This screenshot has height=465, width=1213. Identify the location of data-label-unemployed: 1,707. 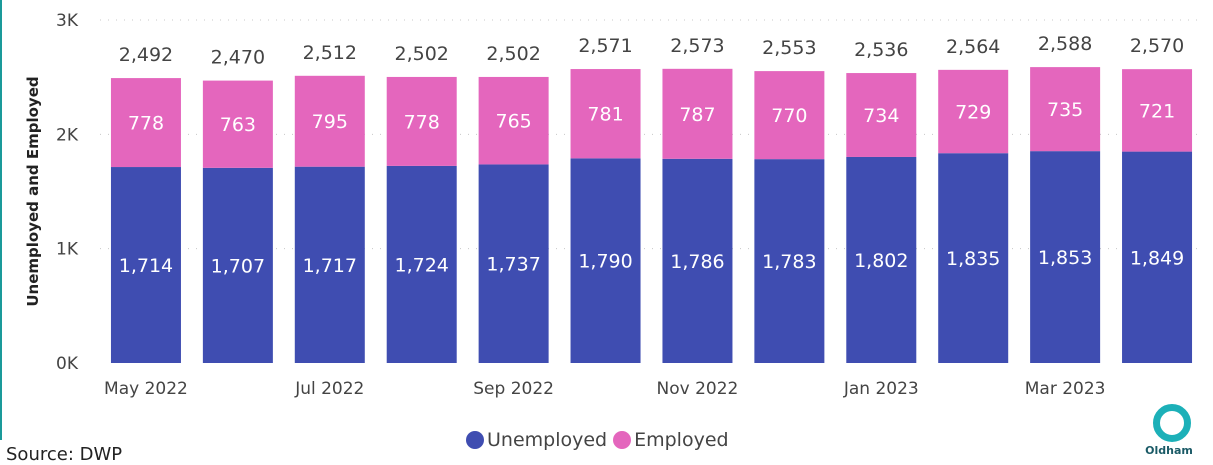
(238, 266).